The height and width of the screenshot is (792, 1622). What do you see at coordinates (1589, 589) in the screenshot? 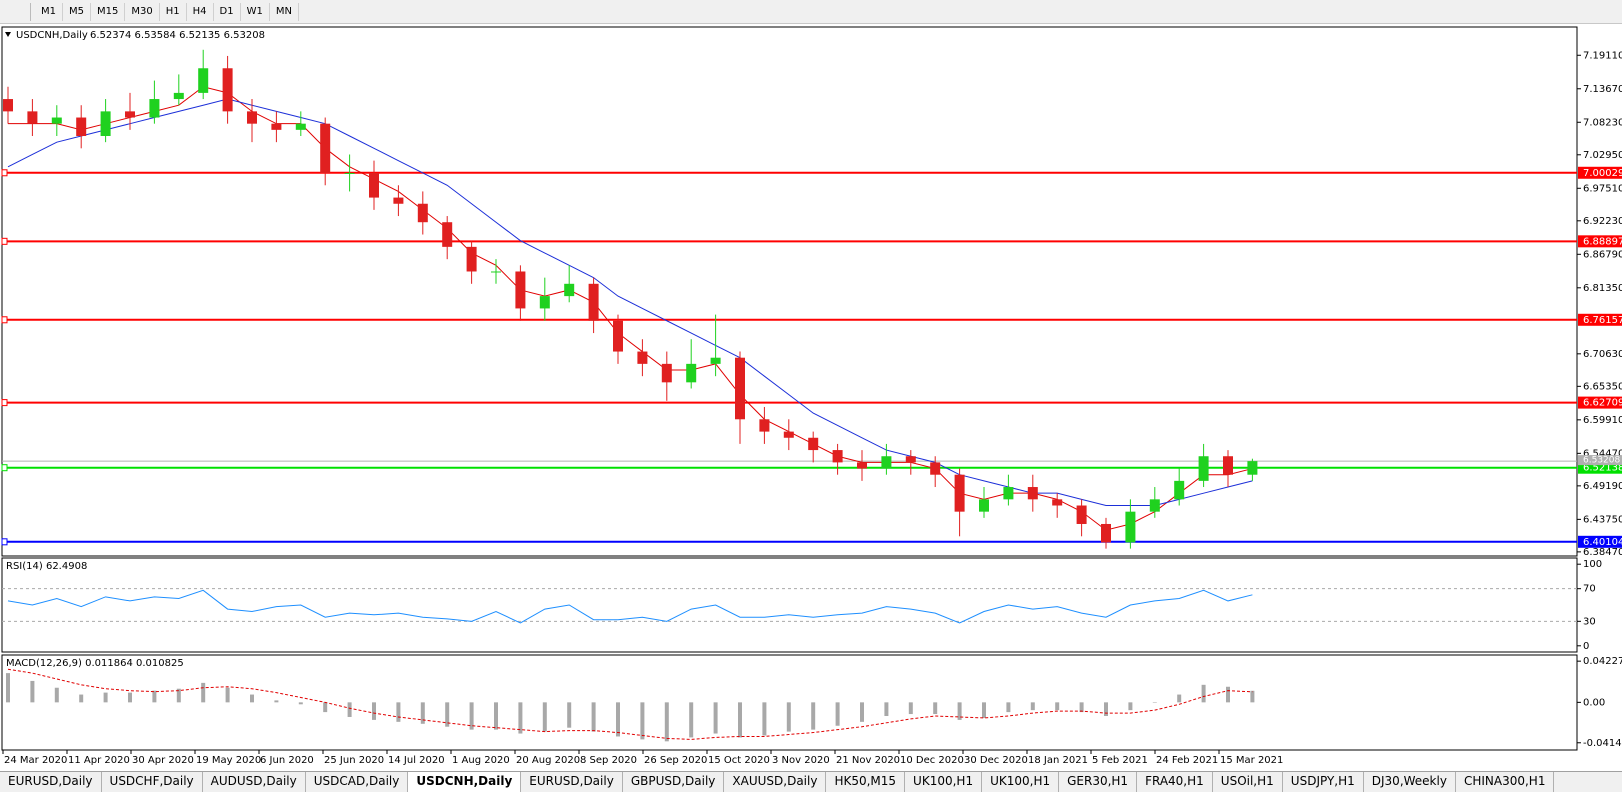
I see `y-tick-label: 70` at bounding box center [1589, 589].